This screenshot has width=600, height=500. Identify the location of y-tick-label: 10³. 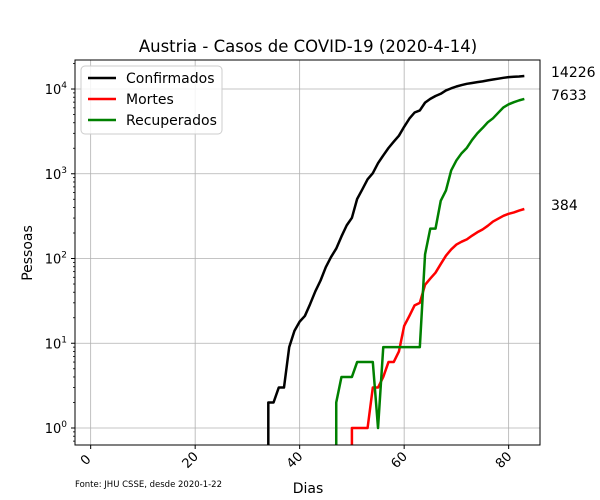
(56, 174).